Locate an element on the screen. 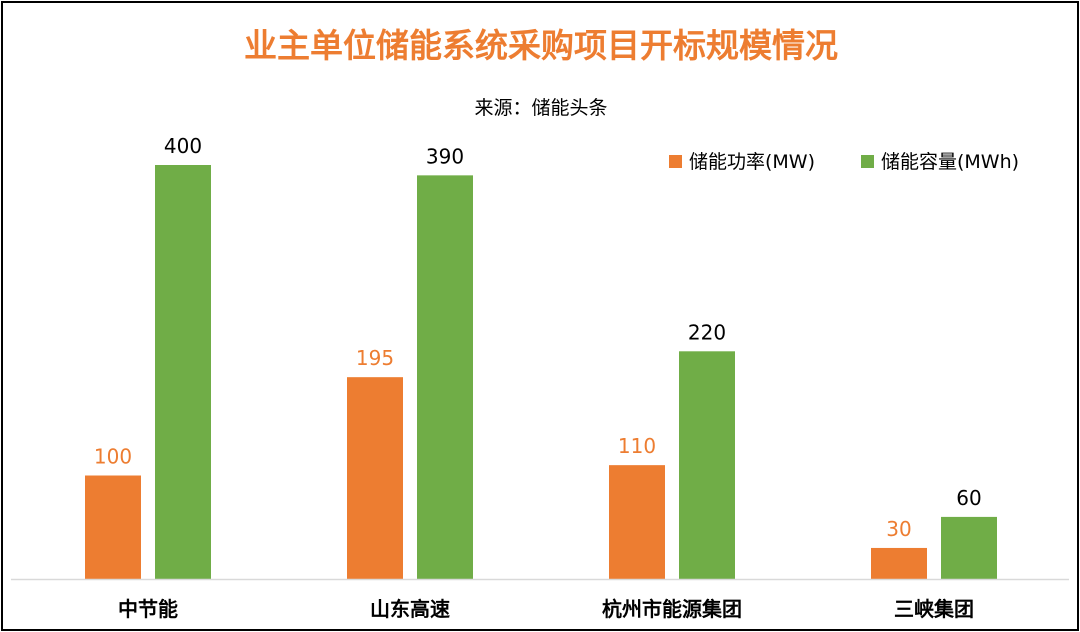 The height and width of the screenshot is (632, 1080). category-label-3: 三峡集团 is located at coordinates (934, 609).